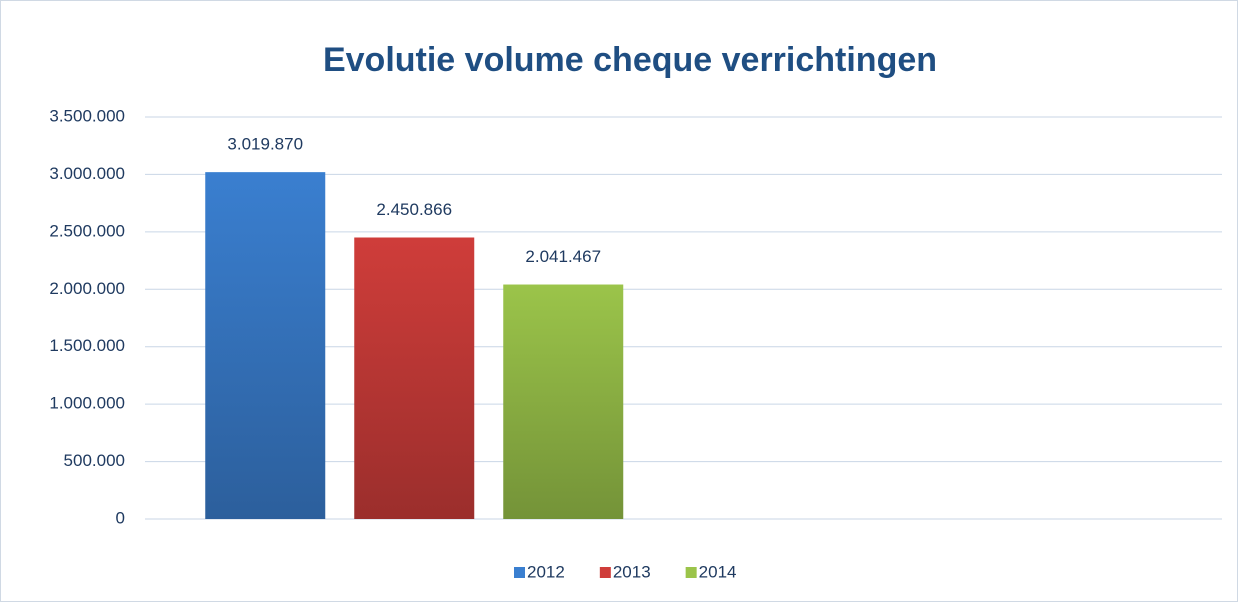 The width and height of the screenshot is (1239, 603). Describe the element at coordinates (120, 517) in the screenshot. I see `y-tick-label: 0` at that location.